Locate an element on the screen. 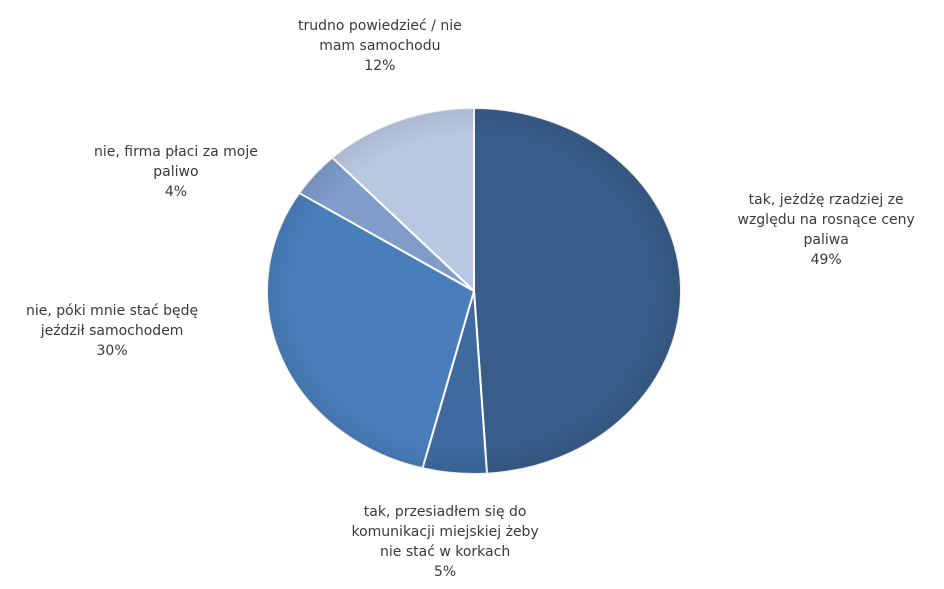 The width and height of the screenshot is (944, 589). slice-value-label: 49% is located at coordinates (826, 260).